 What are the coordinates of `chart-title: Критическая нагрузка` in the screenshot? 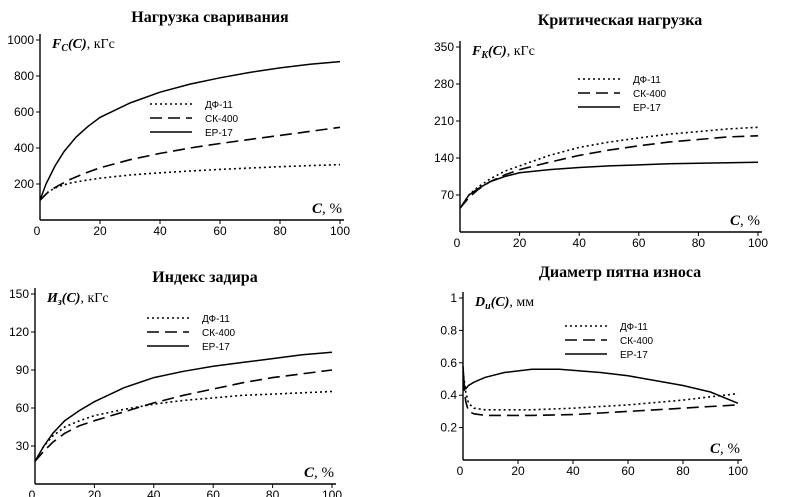 It's located at (620, 20).